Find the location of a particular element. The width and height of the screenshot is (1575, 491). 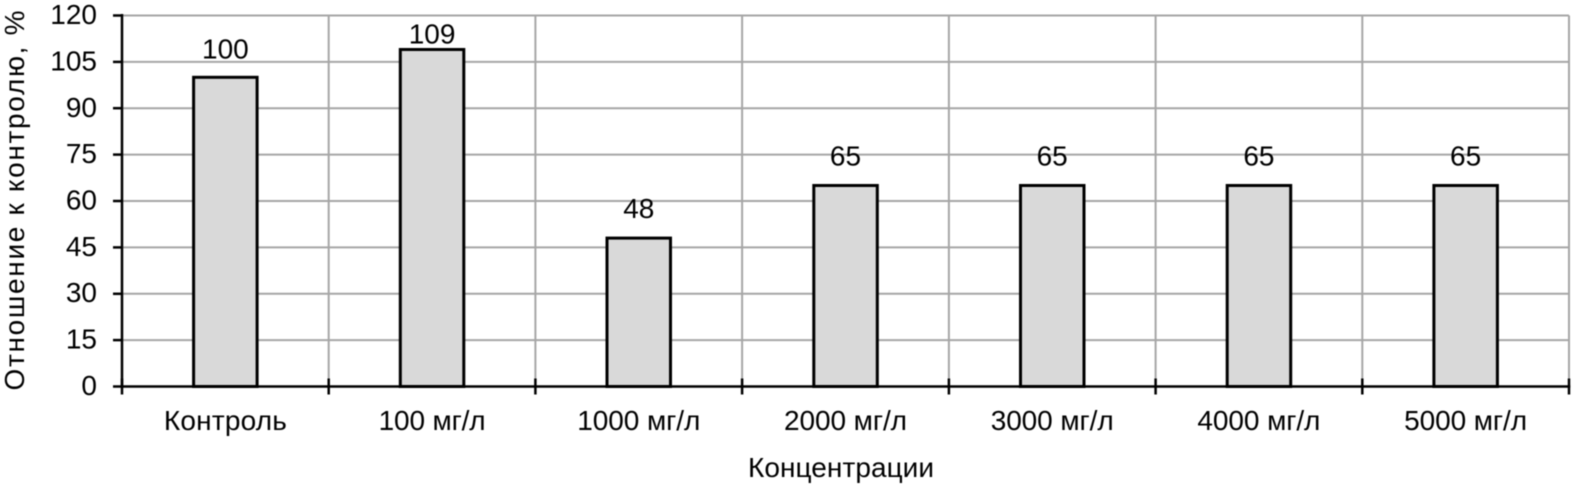

svg-text: 1000 мг/л is located at coordinates (638, 420).